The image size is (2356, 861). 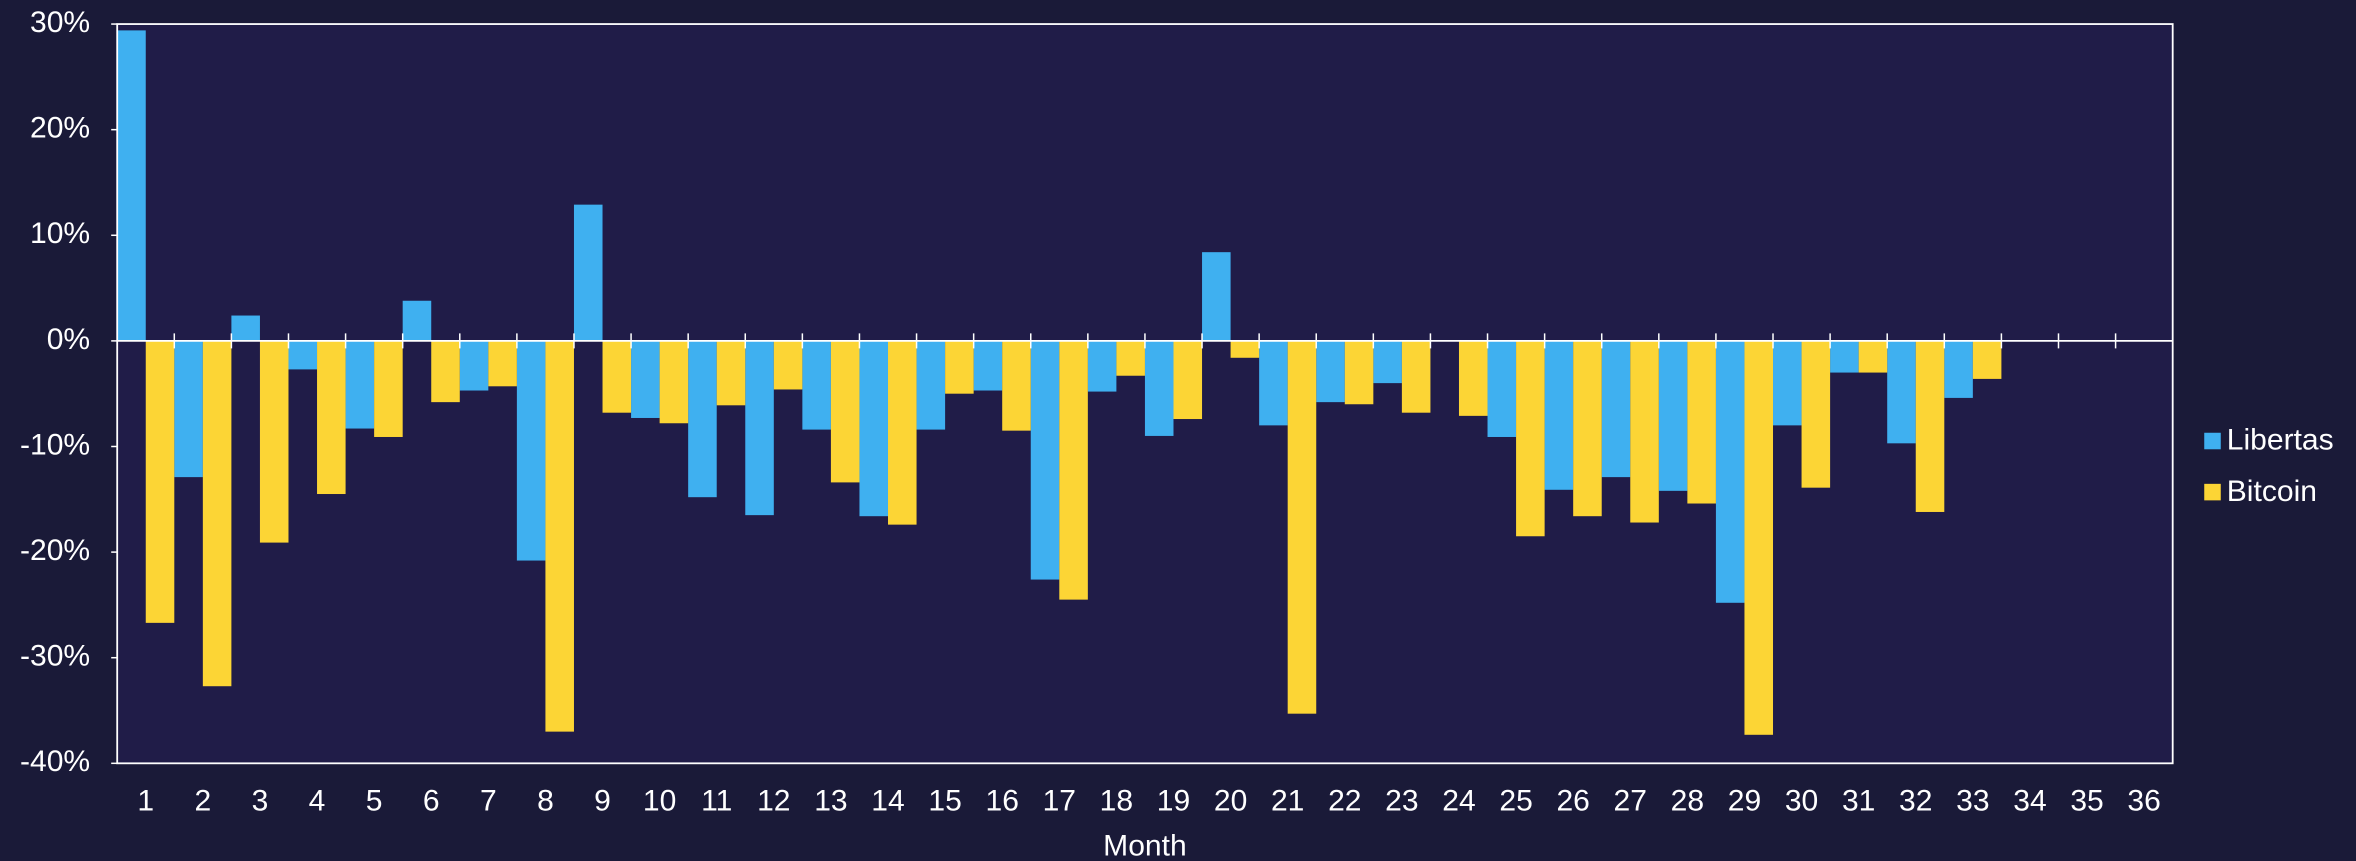 What do you see at coordinates (317, 800) in the screenshot?
I see `x-tick-label: 4` at bounding box center [317, 800].